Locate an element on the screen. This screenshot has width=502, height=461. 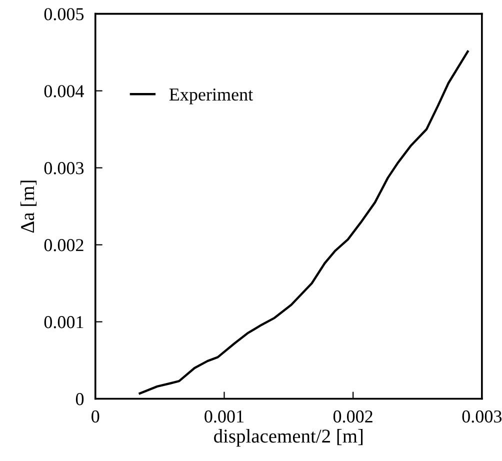
y-tick-label: 0.005 is located at coordinates (64, 14).